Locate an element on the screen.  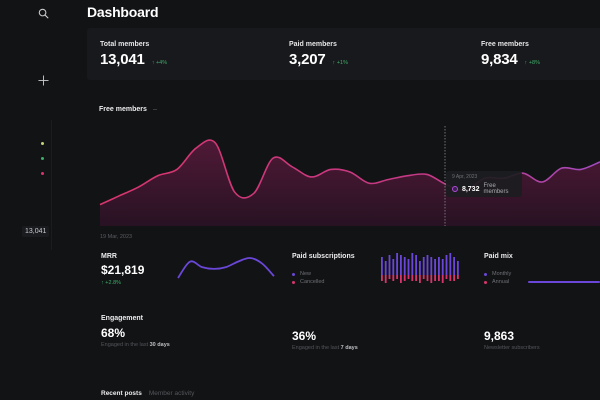
paid-subscriptions-title: Paid subscriptions is located at coordinates (323, 256).